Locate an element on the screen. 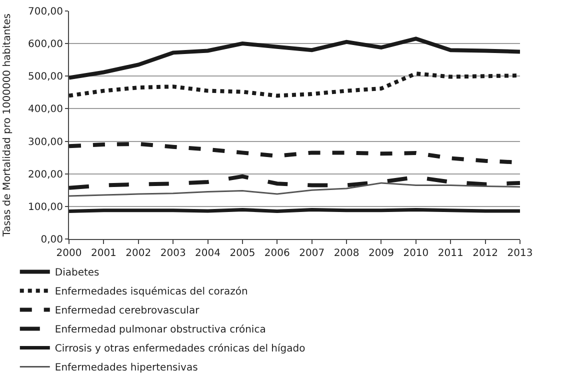 The width and height of the screenshot is (568, 387). y-axis-title: Tasas de Mortalidad pro 1000000 habitantes is located at coordinates (7, 126).